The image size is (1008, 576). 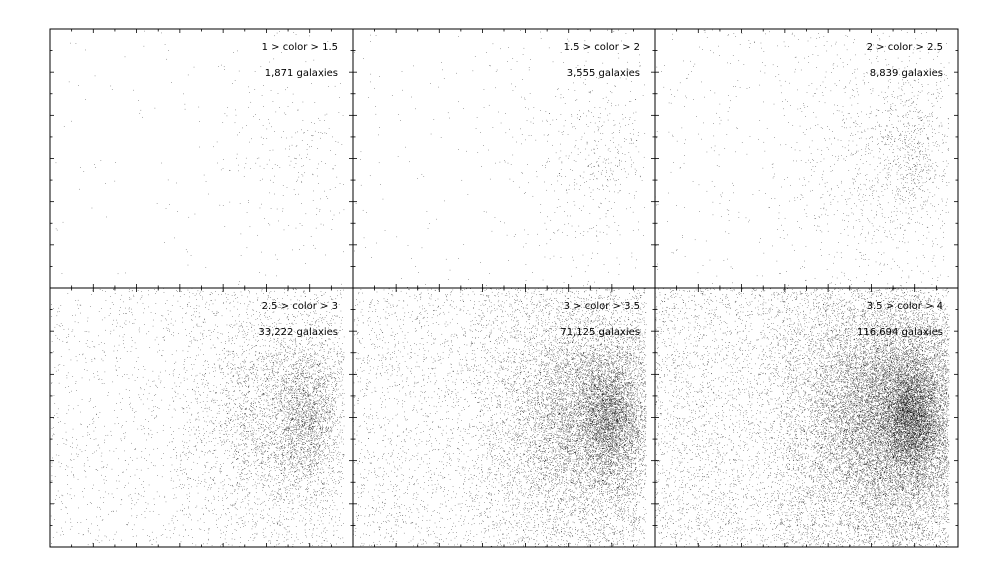 I want to click on color-range-label: 3.5 > color > 4, so click(x=905, y=306).